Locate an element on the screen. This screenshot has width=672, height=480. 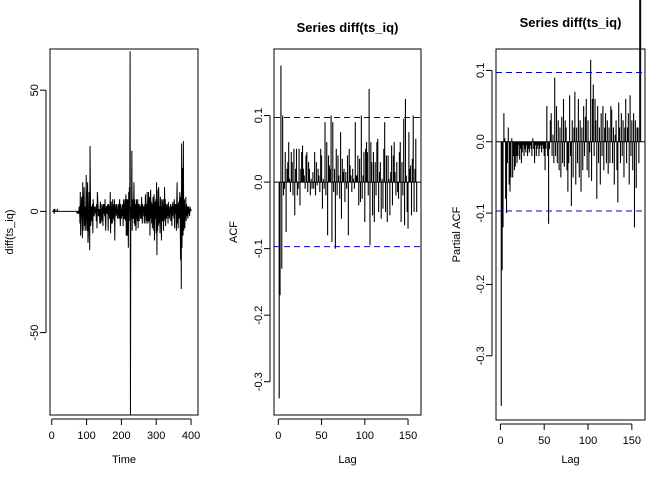
x-axis-title: Time is located at coordinates (124, 460).